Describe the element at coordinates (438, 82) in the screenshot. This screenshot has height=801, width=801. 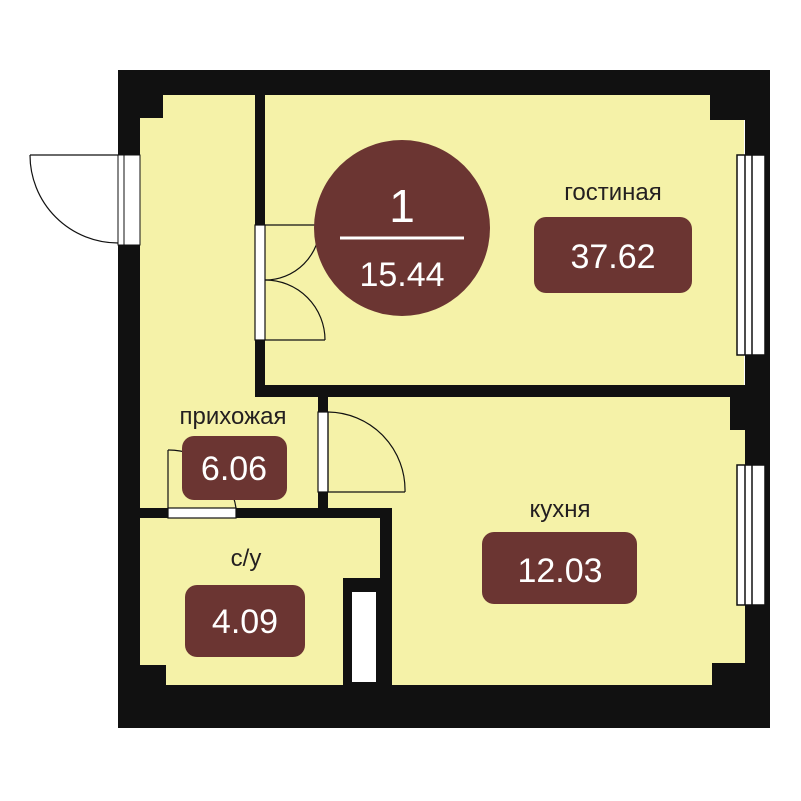
I see `wall-top` at that location.